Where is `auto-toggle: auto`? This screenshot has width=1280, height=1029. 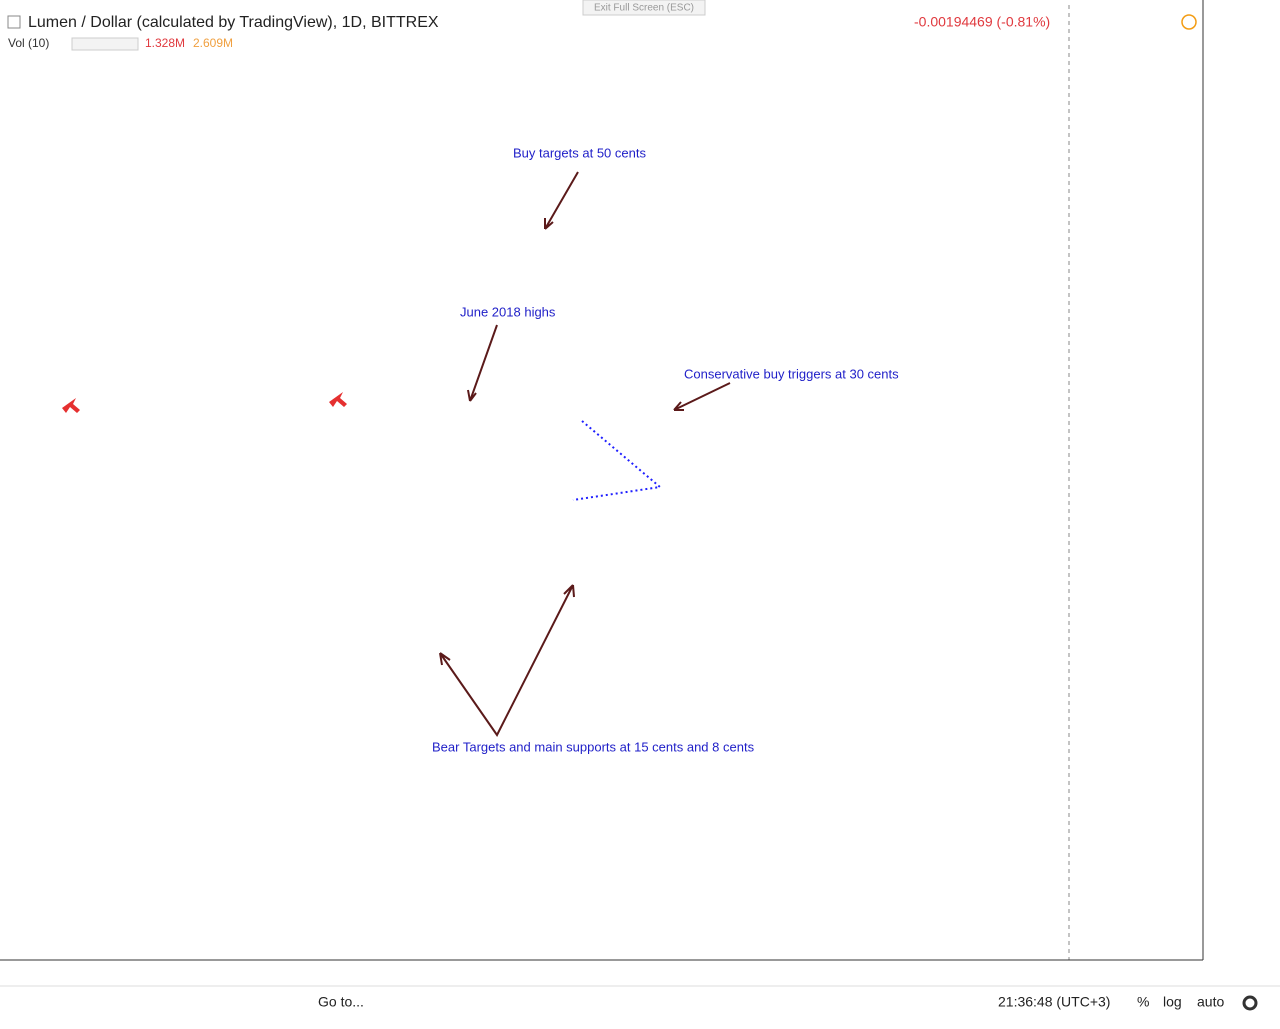
auto-toggle: auto is located at coordinates (1210, 1002).